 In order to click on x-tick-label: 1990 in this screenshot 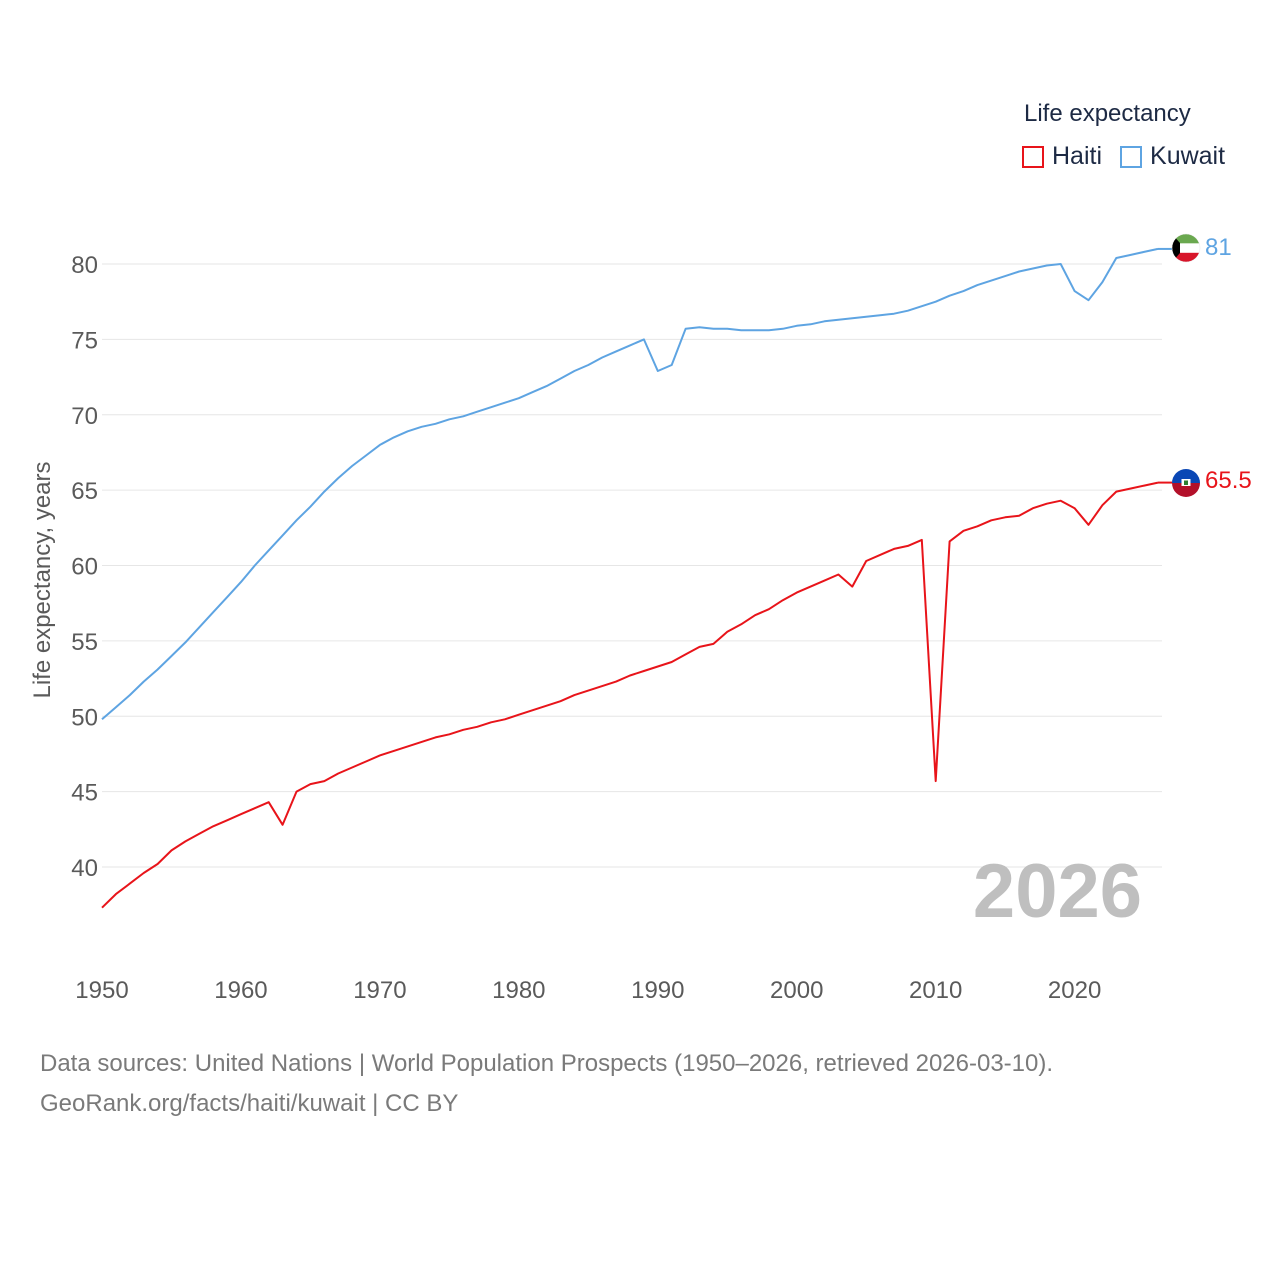, I will do `click(657, 990)`.